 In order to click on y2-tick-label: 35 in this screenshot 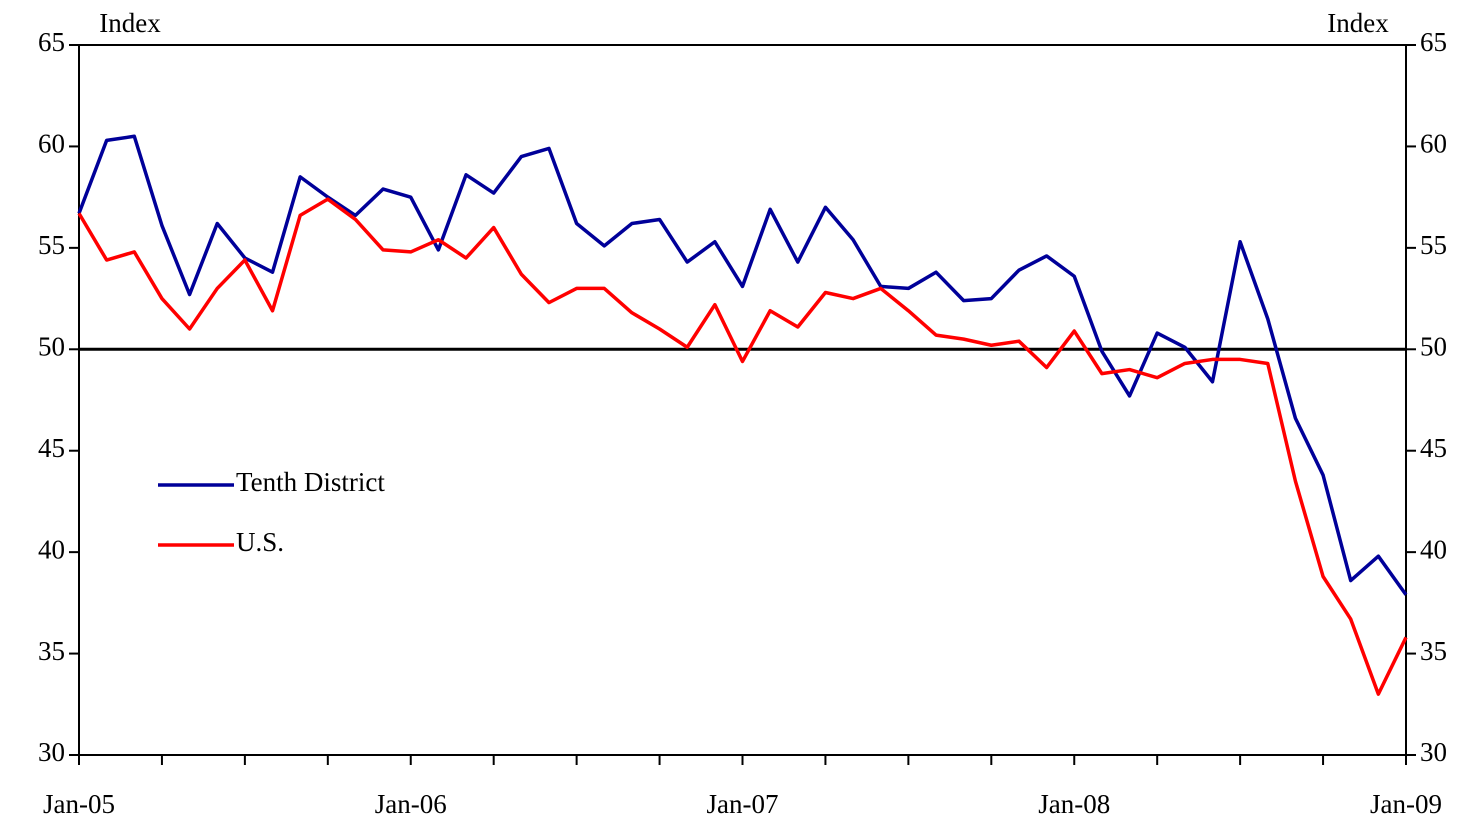, I will do `click(1433, 651)`.